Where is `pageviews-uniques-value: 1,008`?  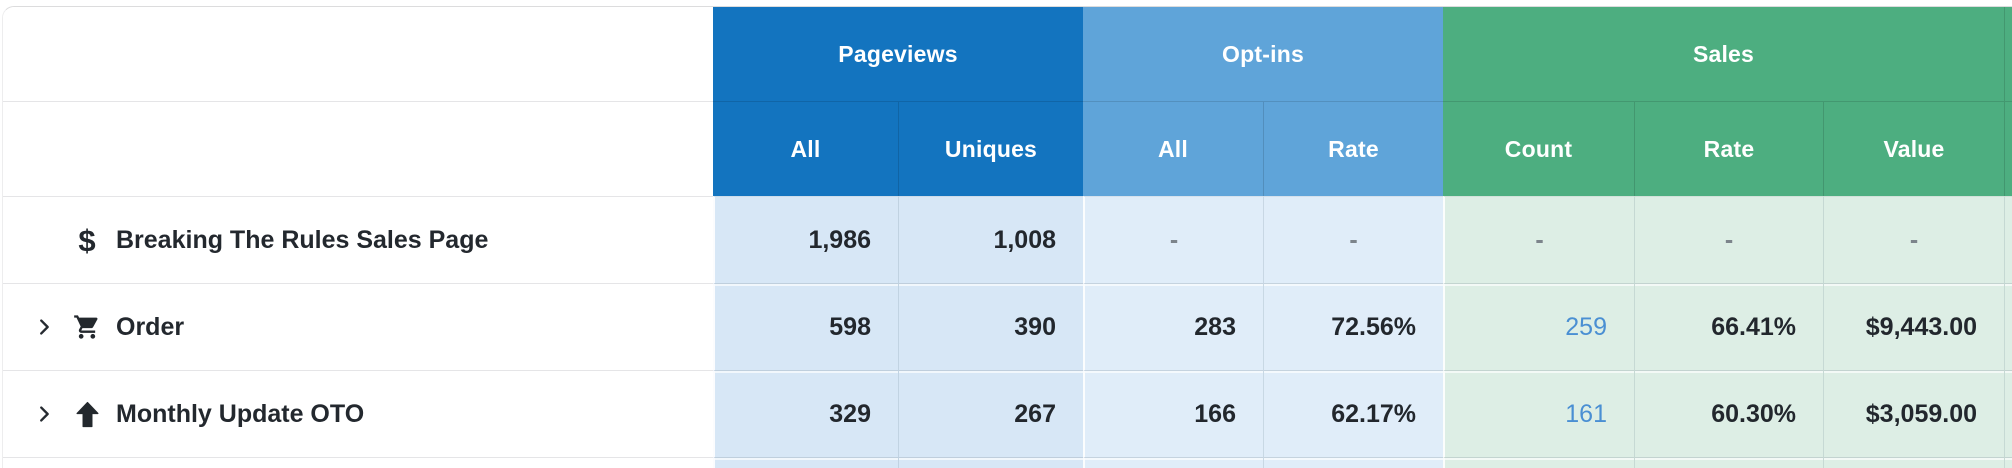
pageviews-uniques-value: 1,008 is located at coordinates (990, 239).